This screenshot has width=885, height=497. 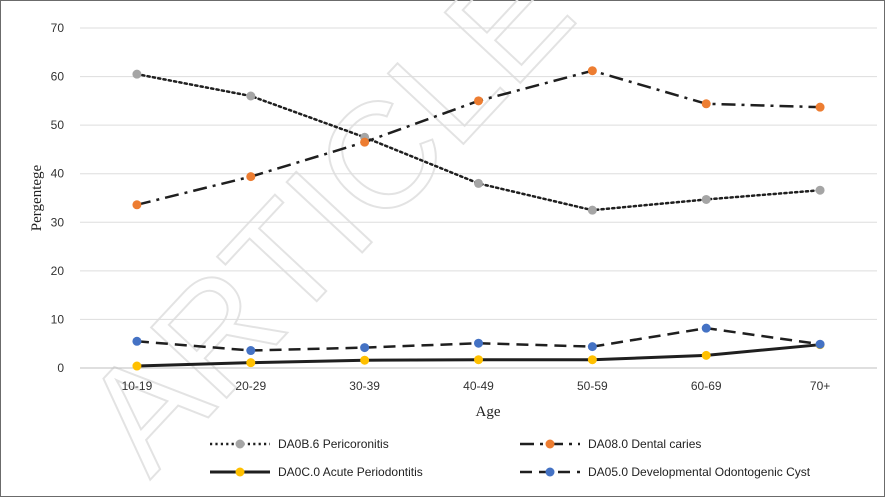 I want to click on y-tick-labels: 0 10 20 30 40 50 60 70, so click(x=58, y=198).